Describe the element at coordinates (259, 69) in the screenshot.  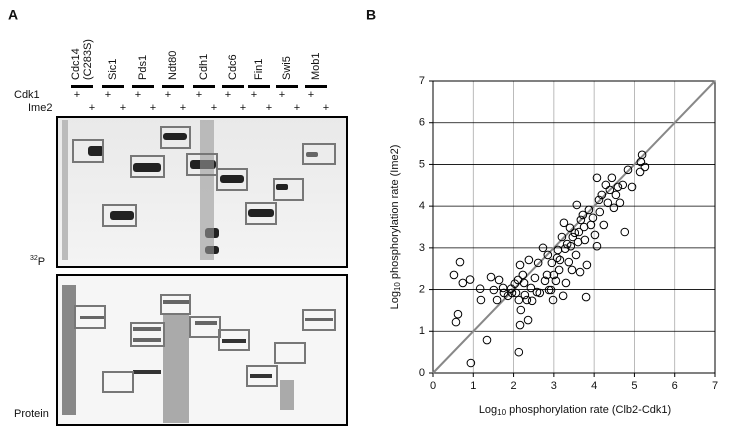
I see `lane-label: Fin1` at that location.